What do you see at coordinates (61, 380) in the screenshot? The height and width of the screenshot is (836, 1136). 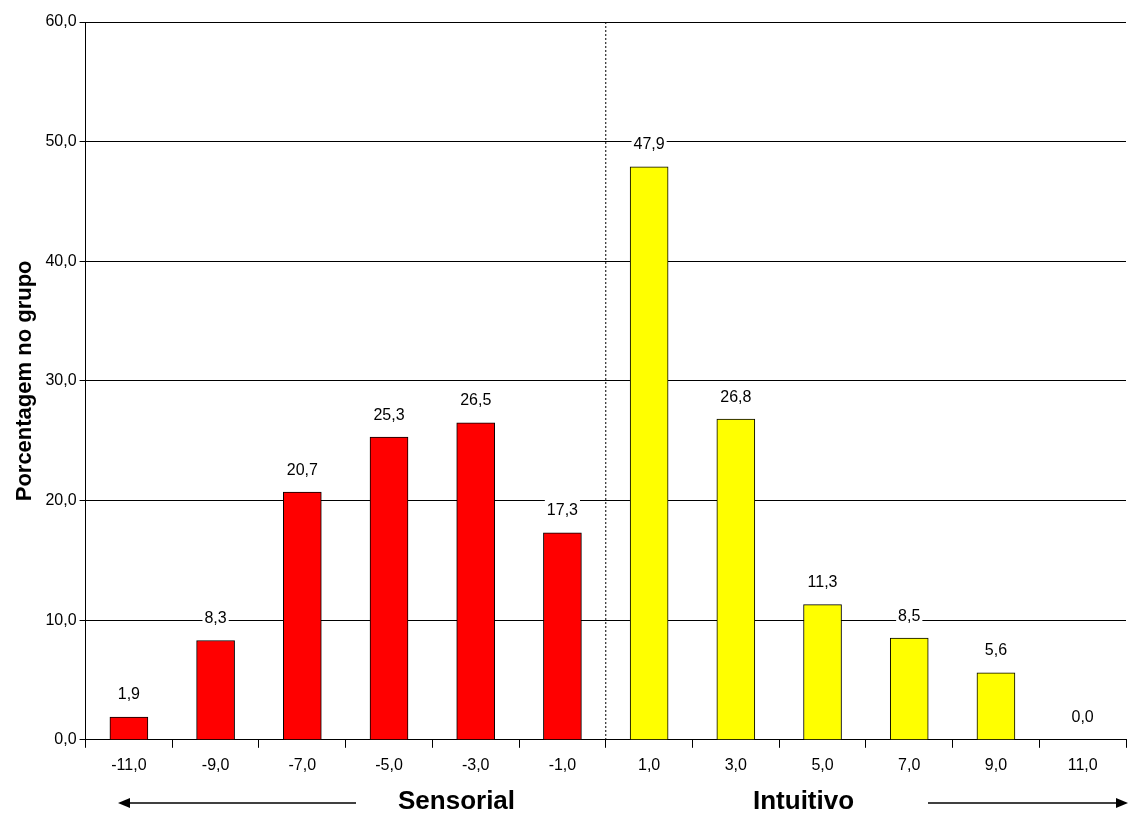 I see `y-tick-label: 30,0` at bounding box center [61, 380].